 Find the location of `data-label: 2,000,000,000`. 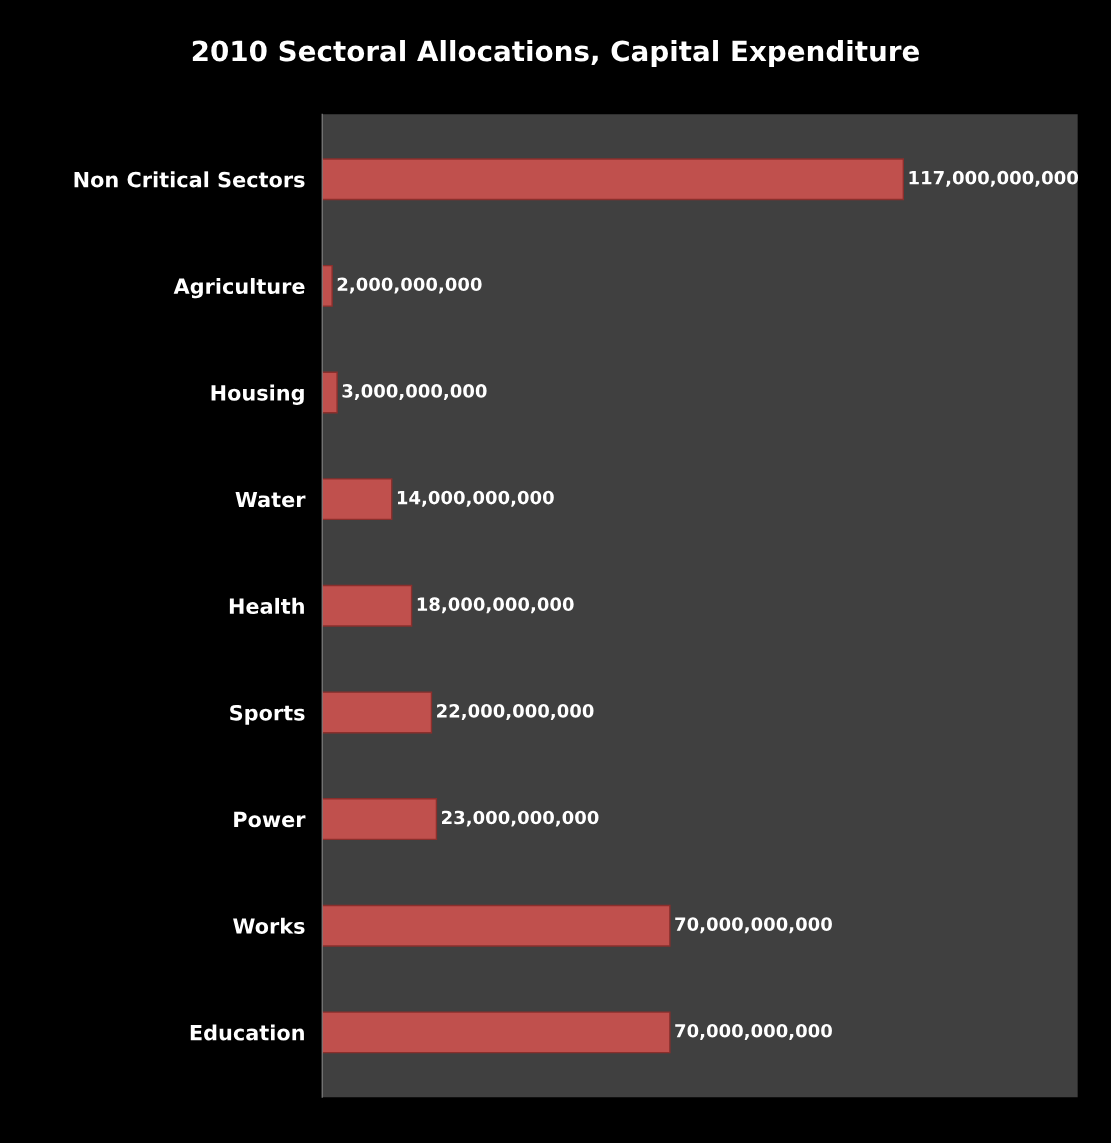

data-label: 2,000,000,000 is located at coordinates (409, 285).